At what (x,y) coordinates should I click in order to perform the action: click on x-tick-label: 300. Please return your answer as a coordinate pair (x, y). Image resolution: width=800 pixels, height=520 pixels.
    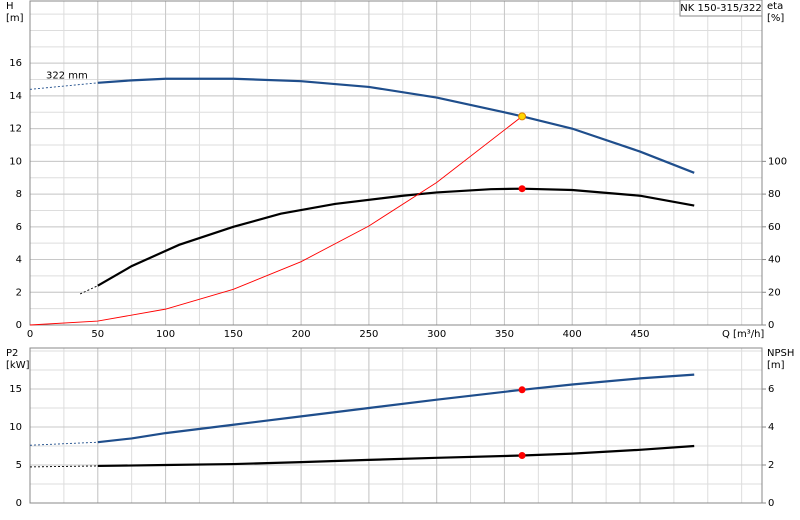
    Looking at the image, I should click on (436, 334).